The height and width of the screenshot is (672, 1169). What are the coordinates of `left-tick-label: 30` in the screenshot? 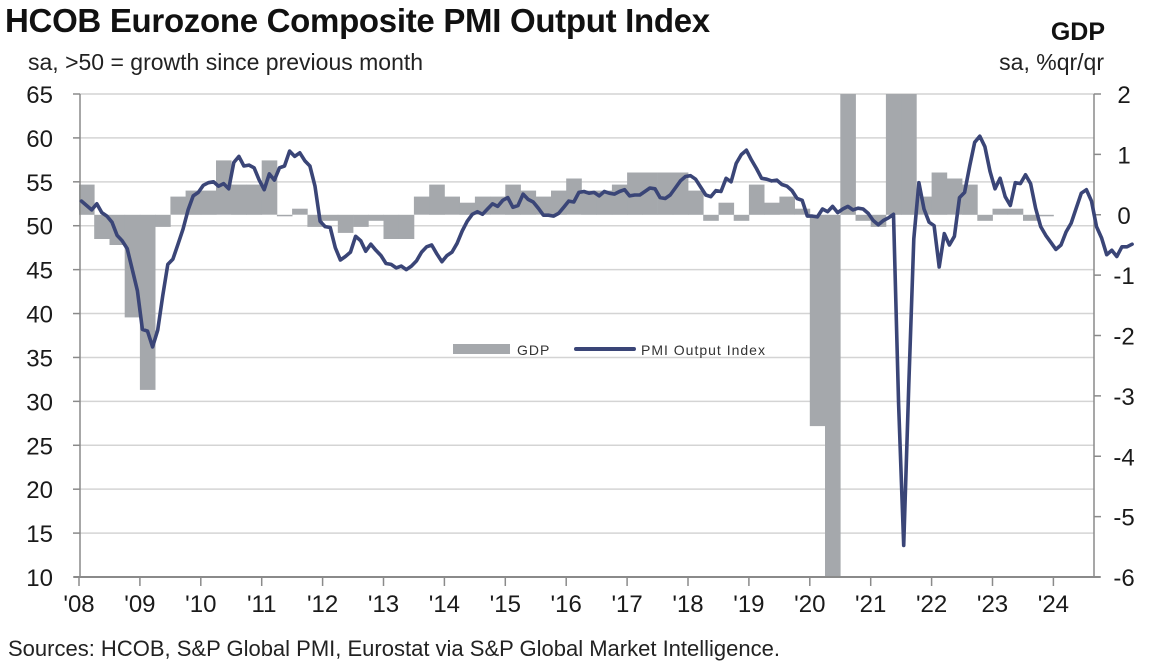 It's located at (39, 402).